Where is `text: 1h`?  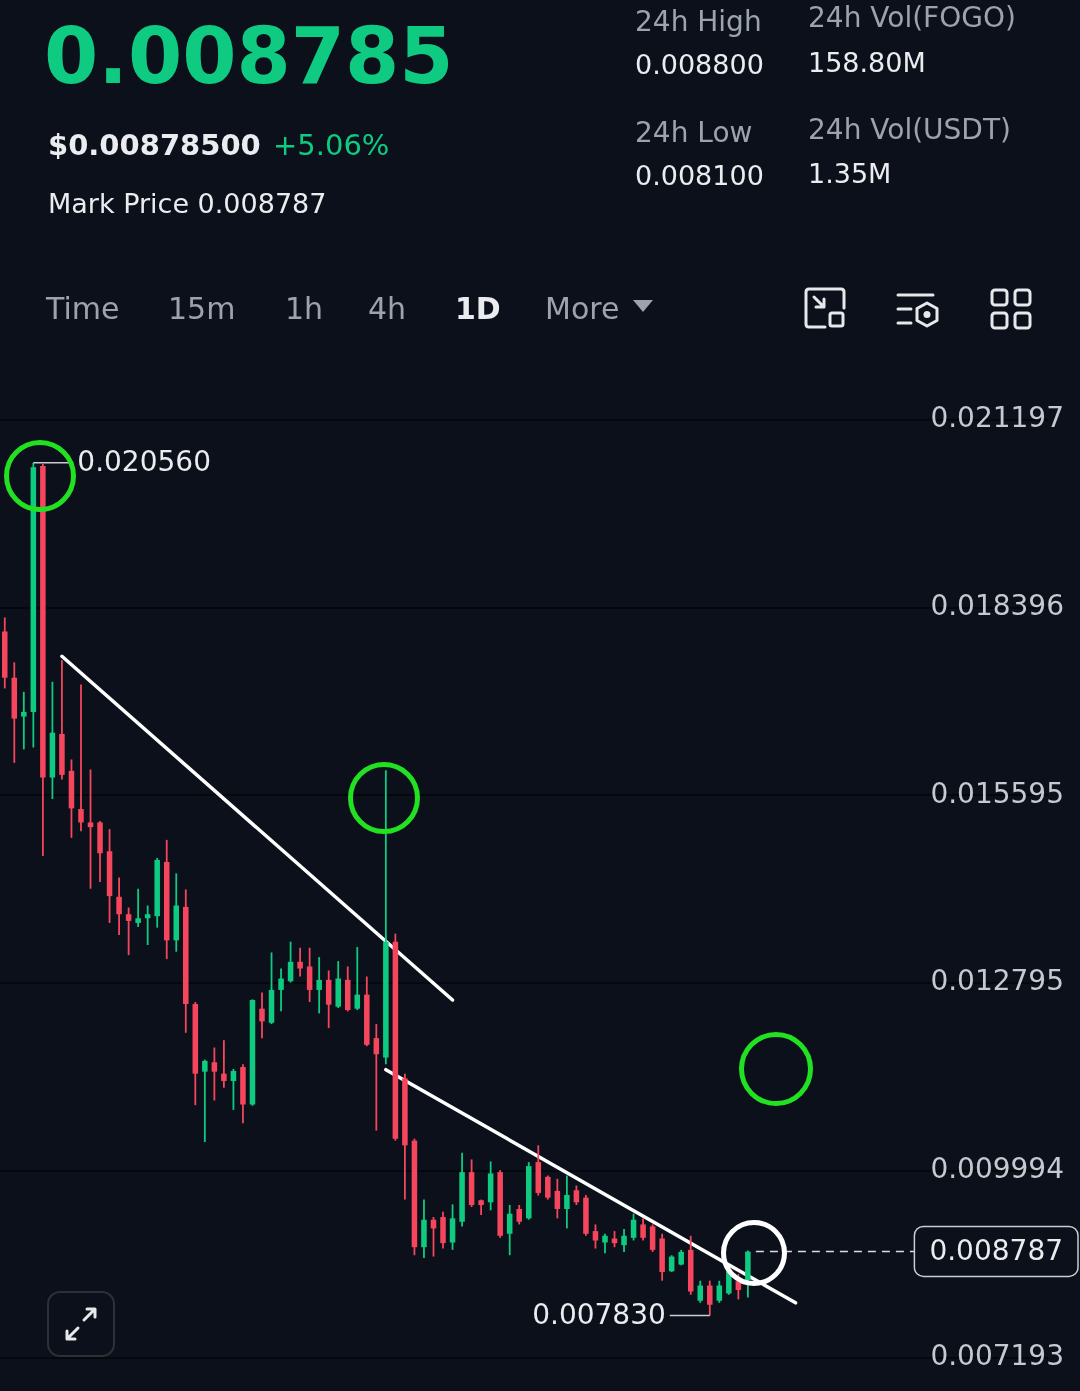 text: 1h is located at coordinates (304, 308).